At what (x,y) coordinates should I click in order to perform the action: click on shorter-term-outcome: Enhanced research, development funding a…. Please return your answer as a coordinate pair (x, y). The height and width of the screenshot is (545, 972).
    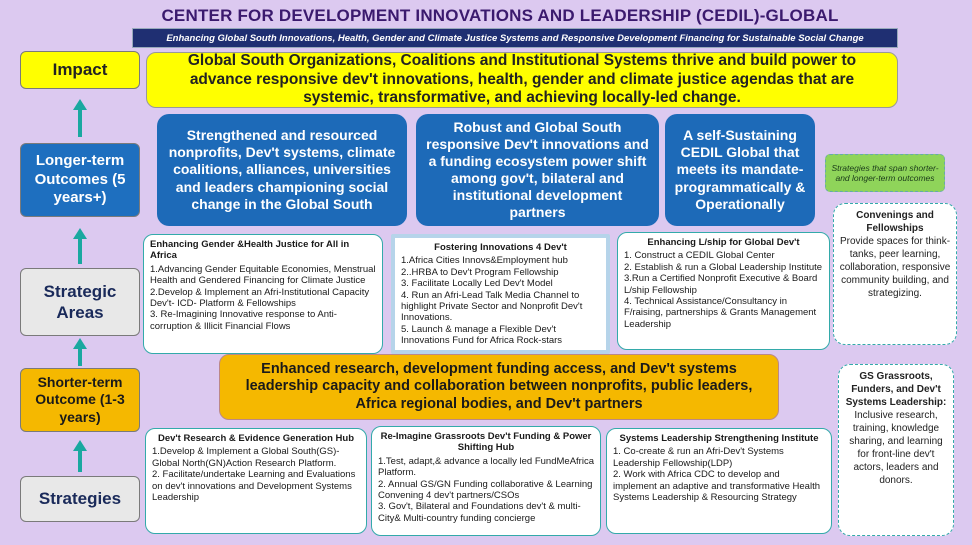
    Looking at the image, I should click on (499, 387).